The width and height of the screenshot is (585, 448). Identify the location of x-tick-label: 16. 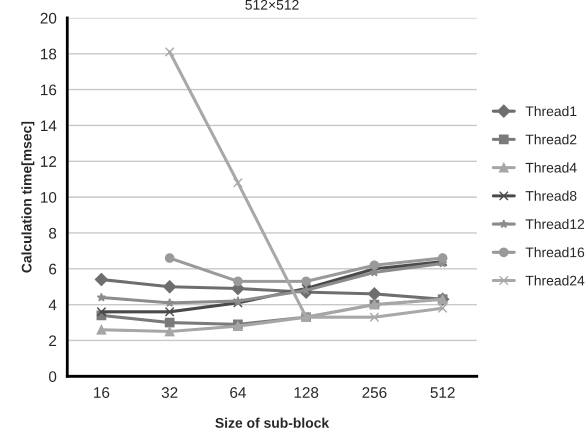
(102, 392).